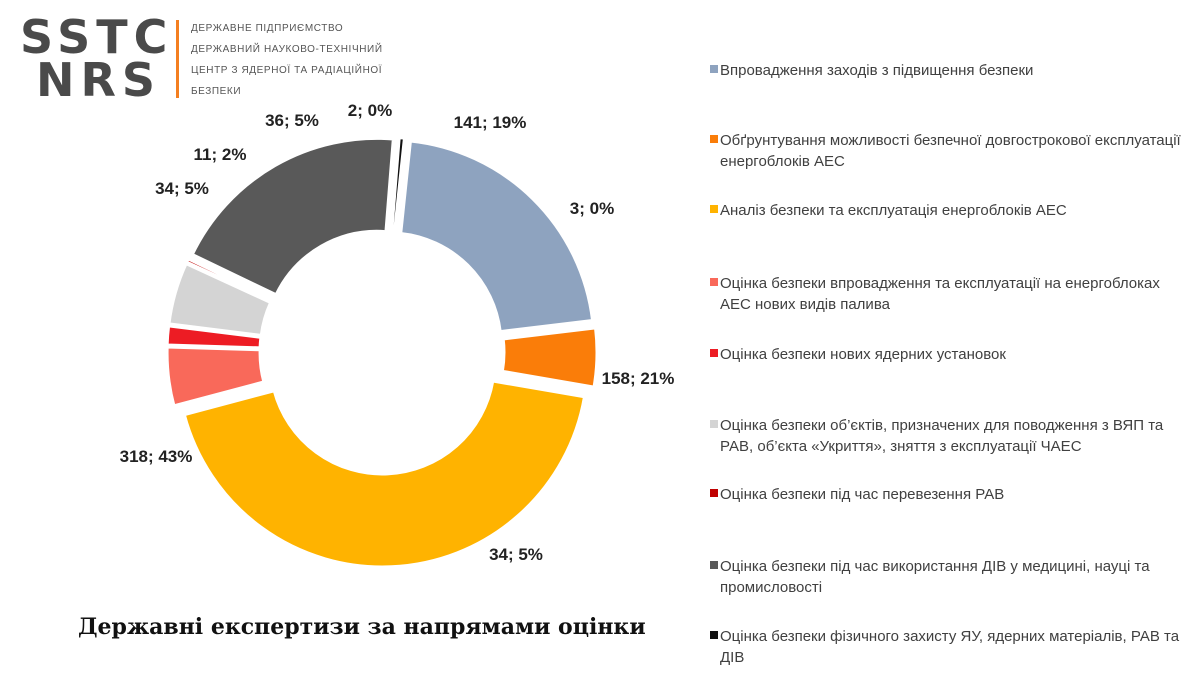  What do you see at coordinates (638, 378) in the screenshot?
I see `slice-data-label: 158; 21%` at bounding box center [638, 378].